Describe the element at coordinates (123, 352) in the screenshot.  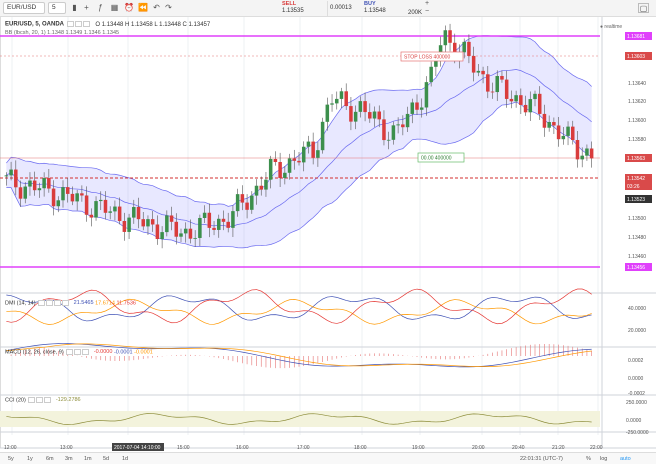
I see `macd-line-value: -0.0001` at that location.